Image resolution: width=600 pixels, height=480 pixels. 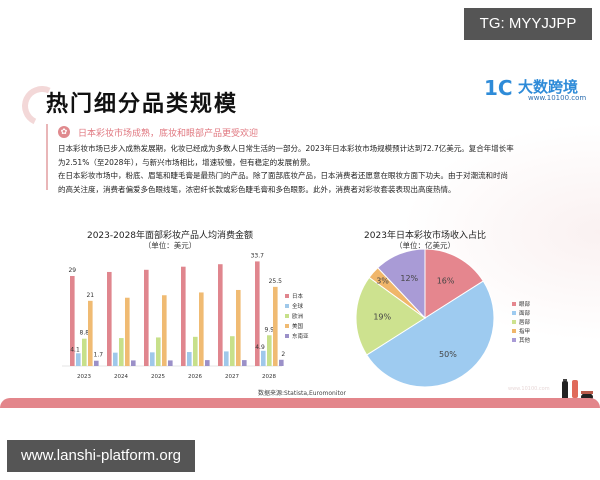 What do you see at coordinates (158, 351) in the screenshot?
I see `bar-欧洲-2025` at bounding box center [158, 351].